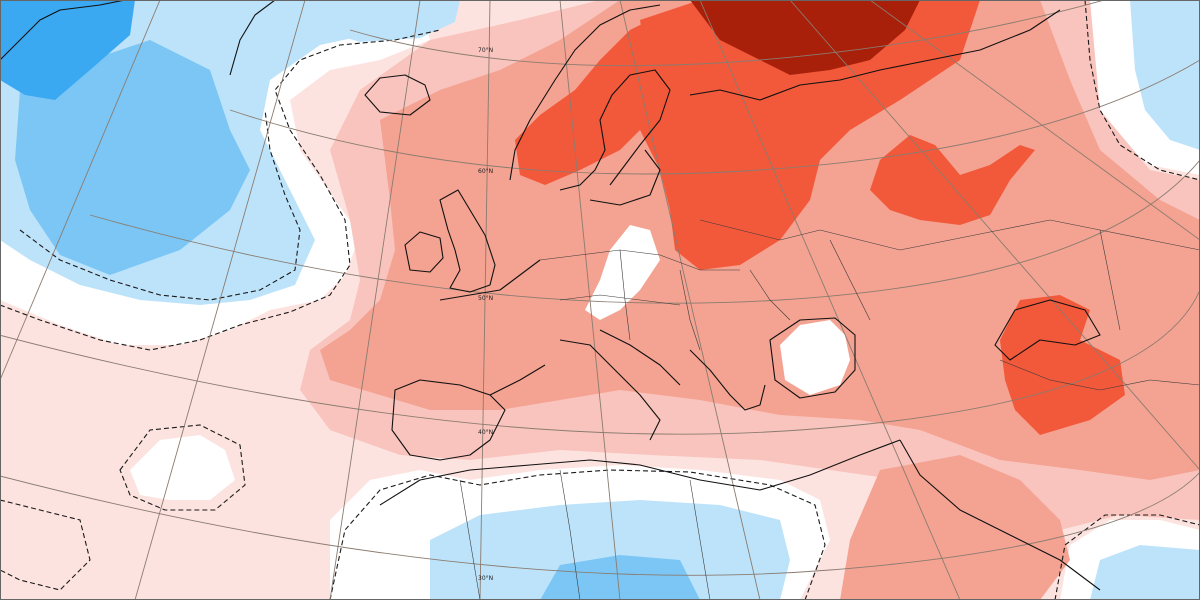 The image size is (1200, 600). I want to click on neutral-west-africa-blob, so click(182, 467).